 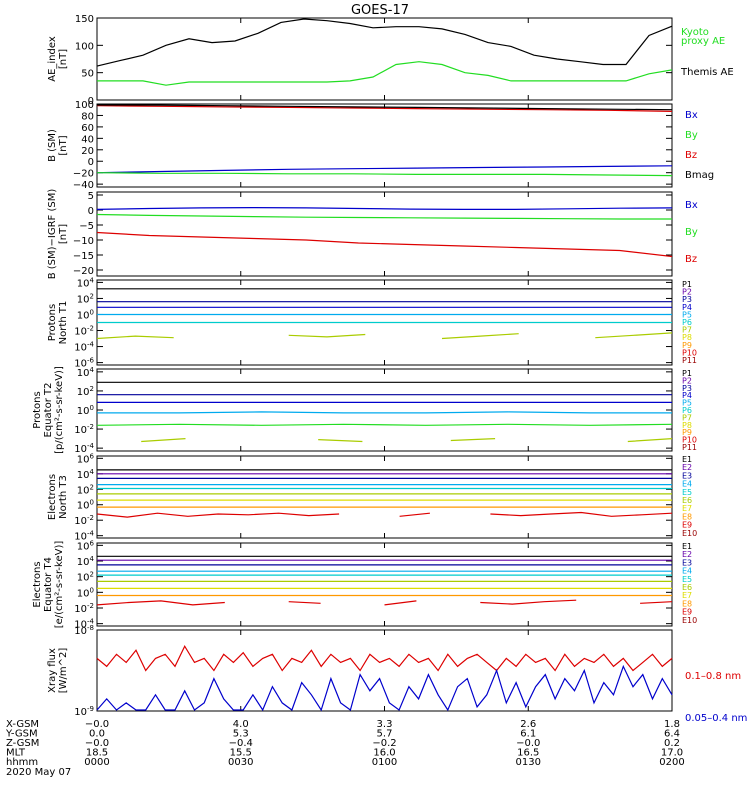 What do you see at coordinates (87, 74) in the screenshot?
I see `y-tick-label: 50` at bounding box center [87, 74].